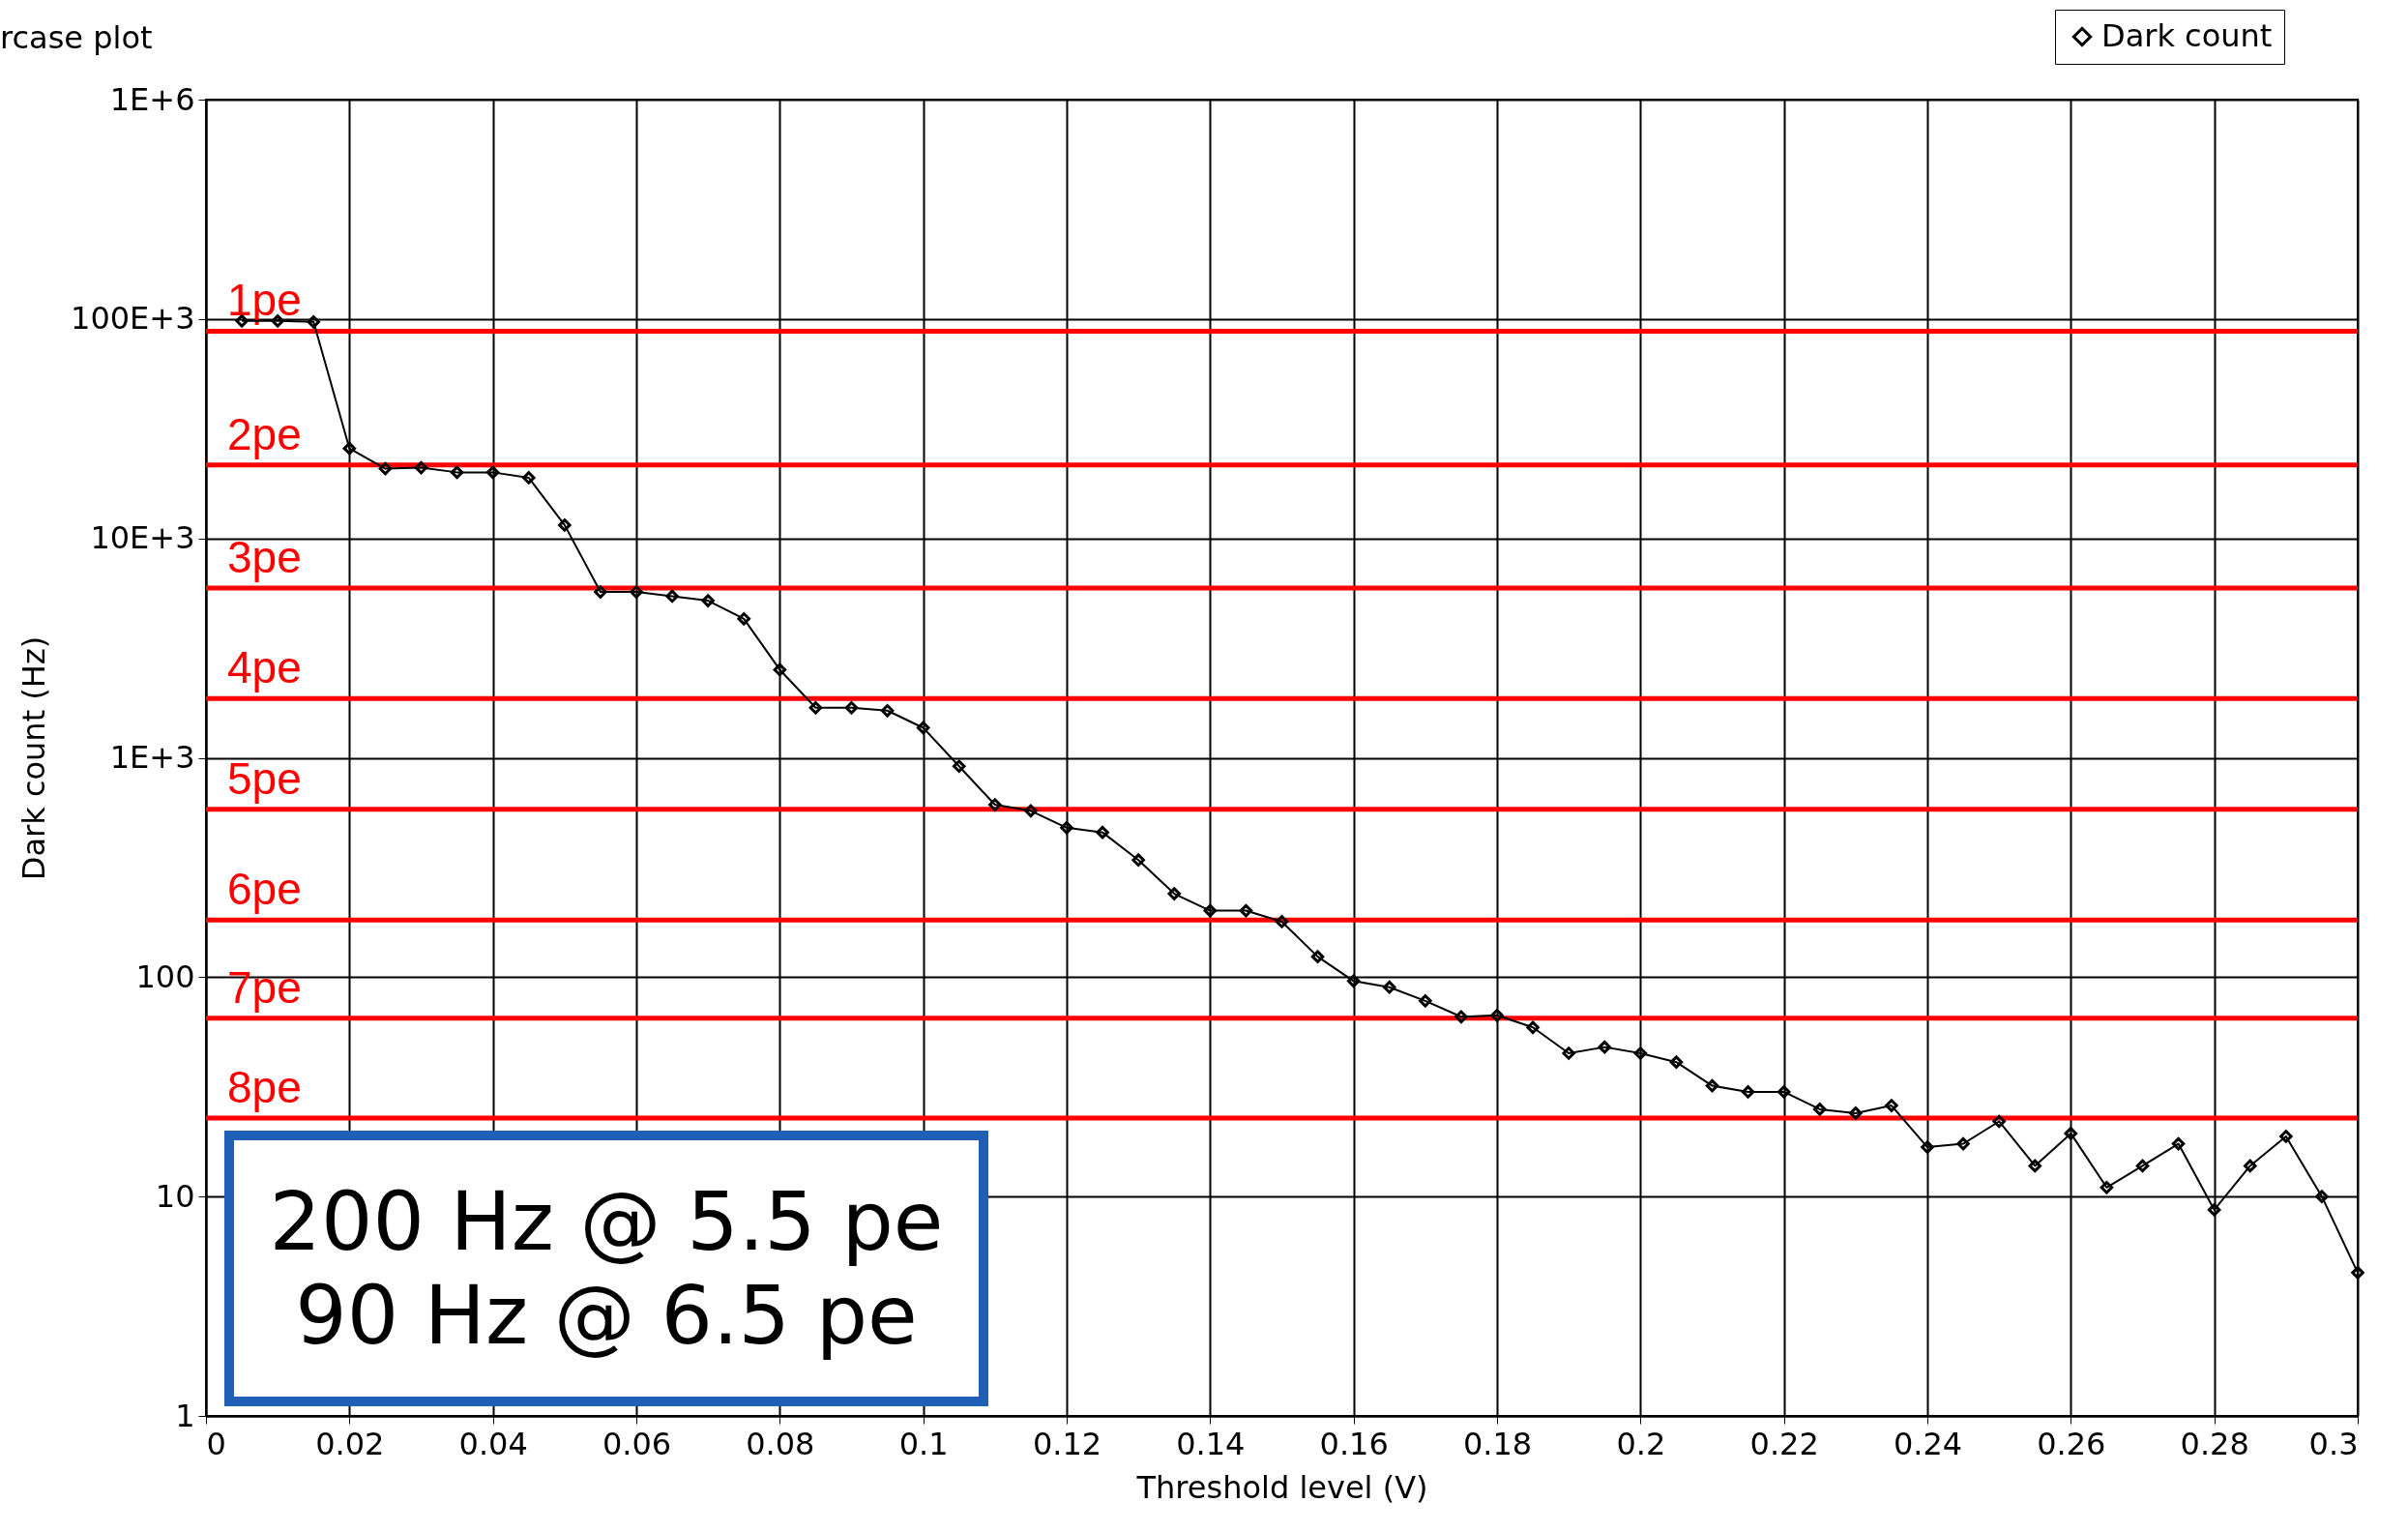 The height and width of the screenshot is (1532, 2408). What do you see at coordinates (216, 1443) in the screenshot?
I see `x-tick-label: 0` at bounding box center [216, 1443].